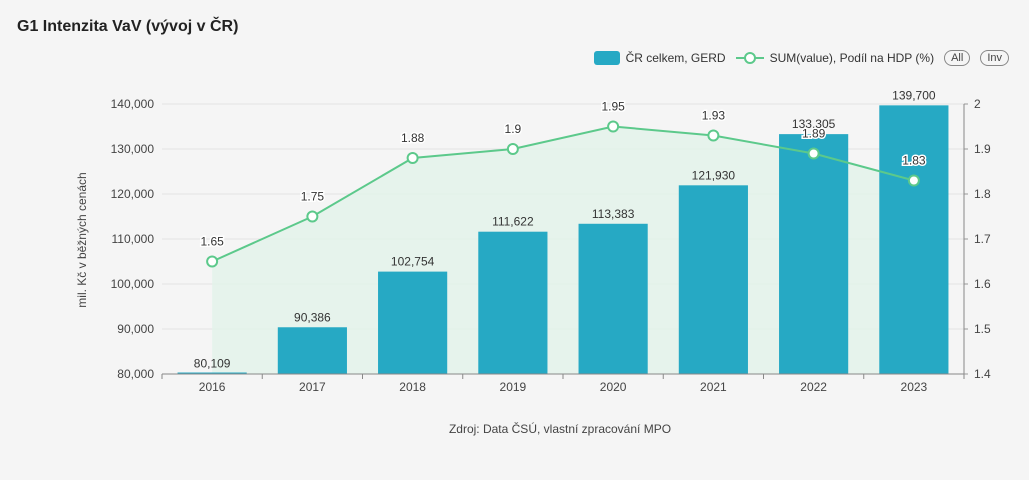  Describe the element at coordinates (212, 242) in the screenshot. I see `line-value-label: 1.65` at that location.